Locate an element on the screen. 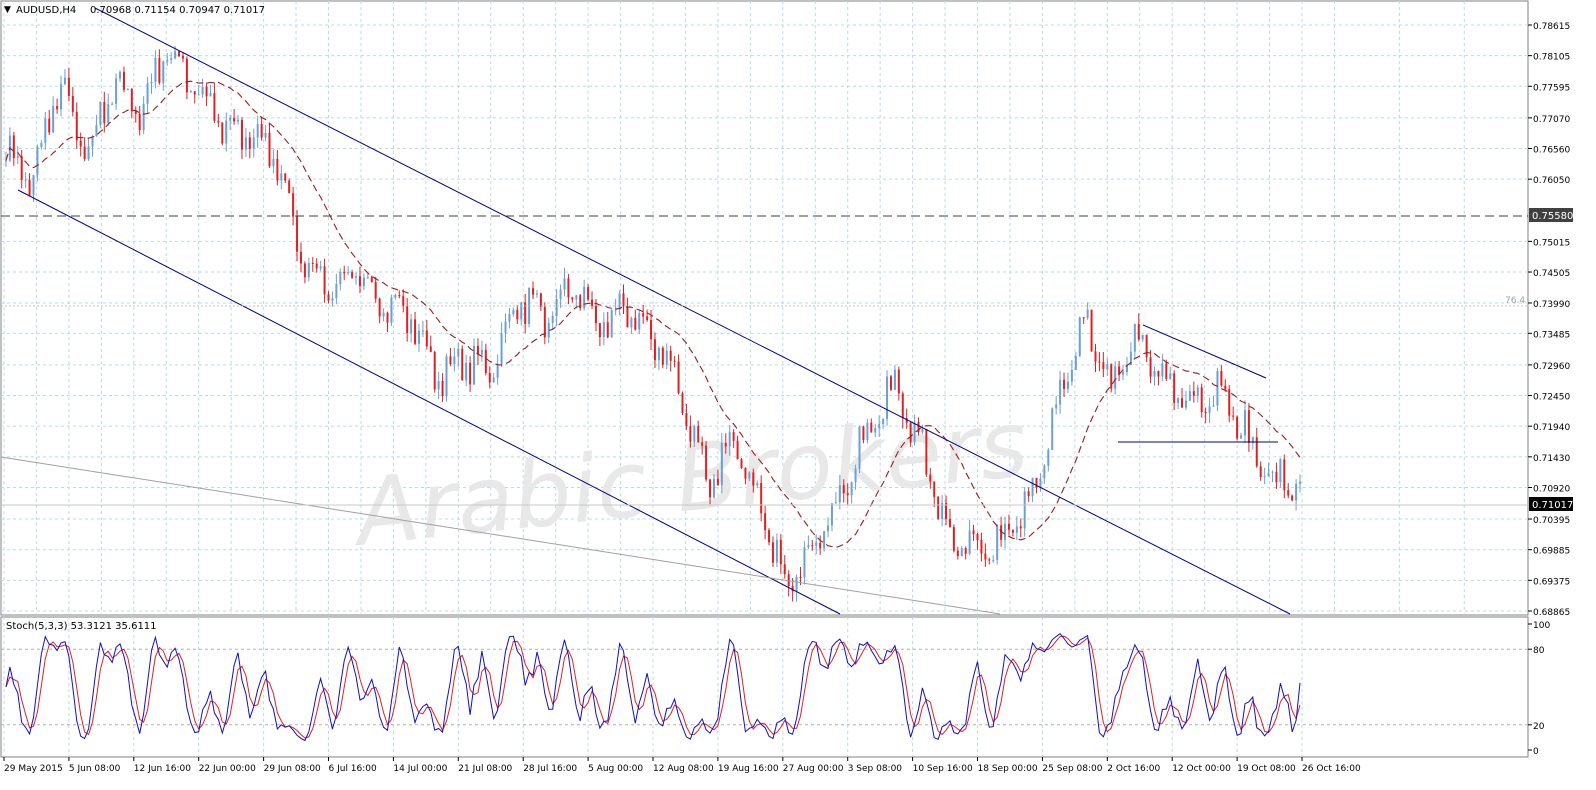 This screenshot has width=1596, height=790. wedge-upper-line is located at coordinates (1204, 351).